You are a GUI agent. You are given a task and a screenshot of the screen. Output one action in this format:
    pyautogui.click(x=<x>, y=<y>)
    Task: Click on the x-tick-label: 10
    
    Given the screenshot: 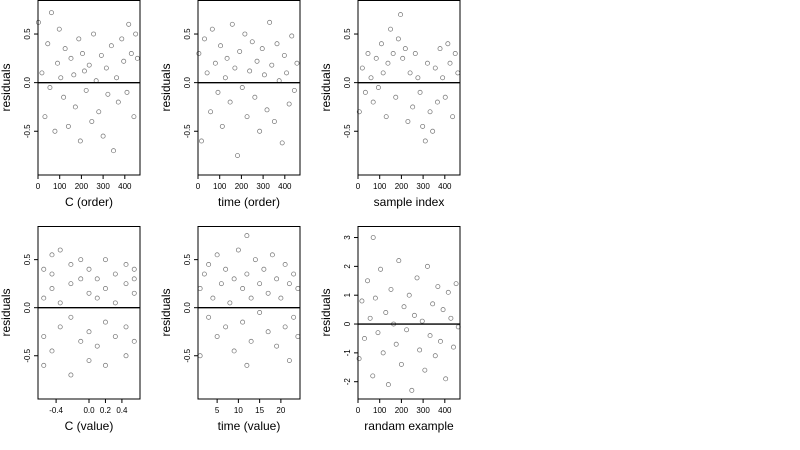 What is the action you would take?
    pyautogui.click(x=238, y=410)
    